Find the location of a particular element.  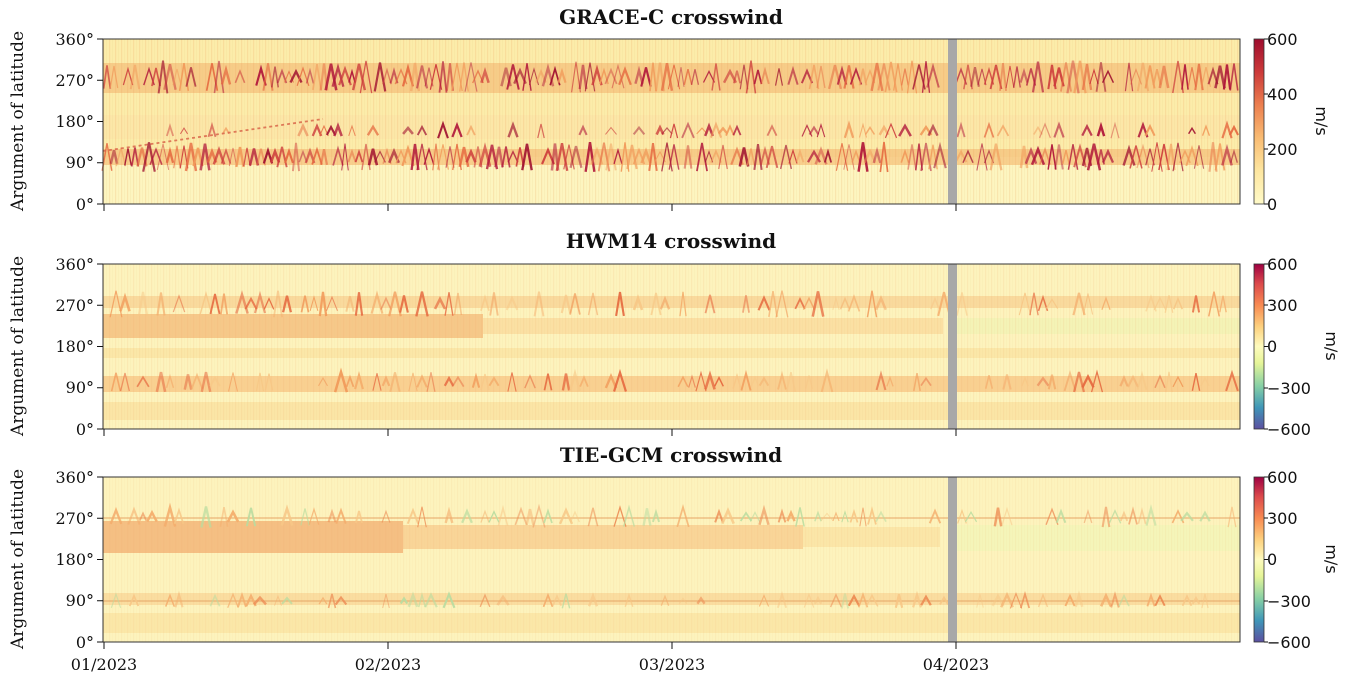

hwm14-cb-tick-m300: −300 is located at coordinates (1289, 388).